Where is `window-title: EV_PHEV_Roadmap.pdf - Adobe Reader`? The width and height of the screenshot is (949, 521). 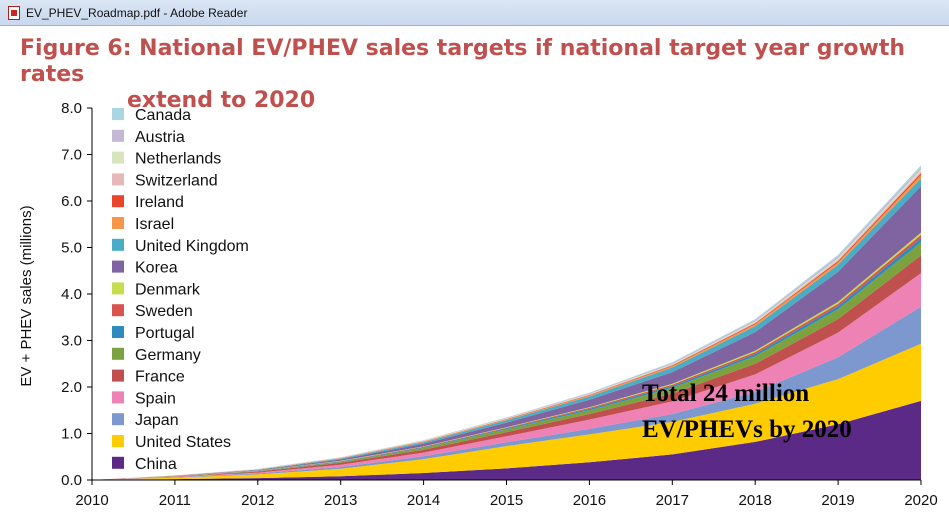 window-title: EV_PHEV_Roadmap.pdf - Adobe Reader is located at coordinates (137, 12).